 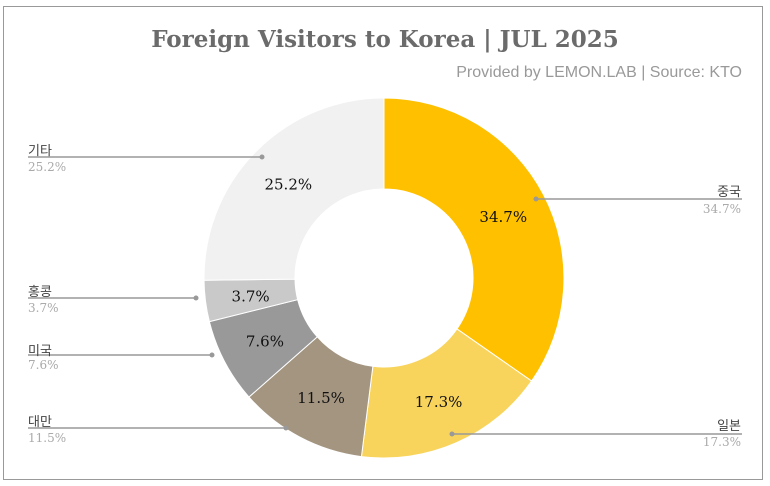 I want to click on pct-hongkong: 3.7%, so click(x=43, y=308).